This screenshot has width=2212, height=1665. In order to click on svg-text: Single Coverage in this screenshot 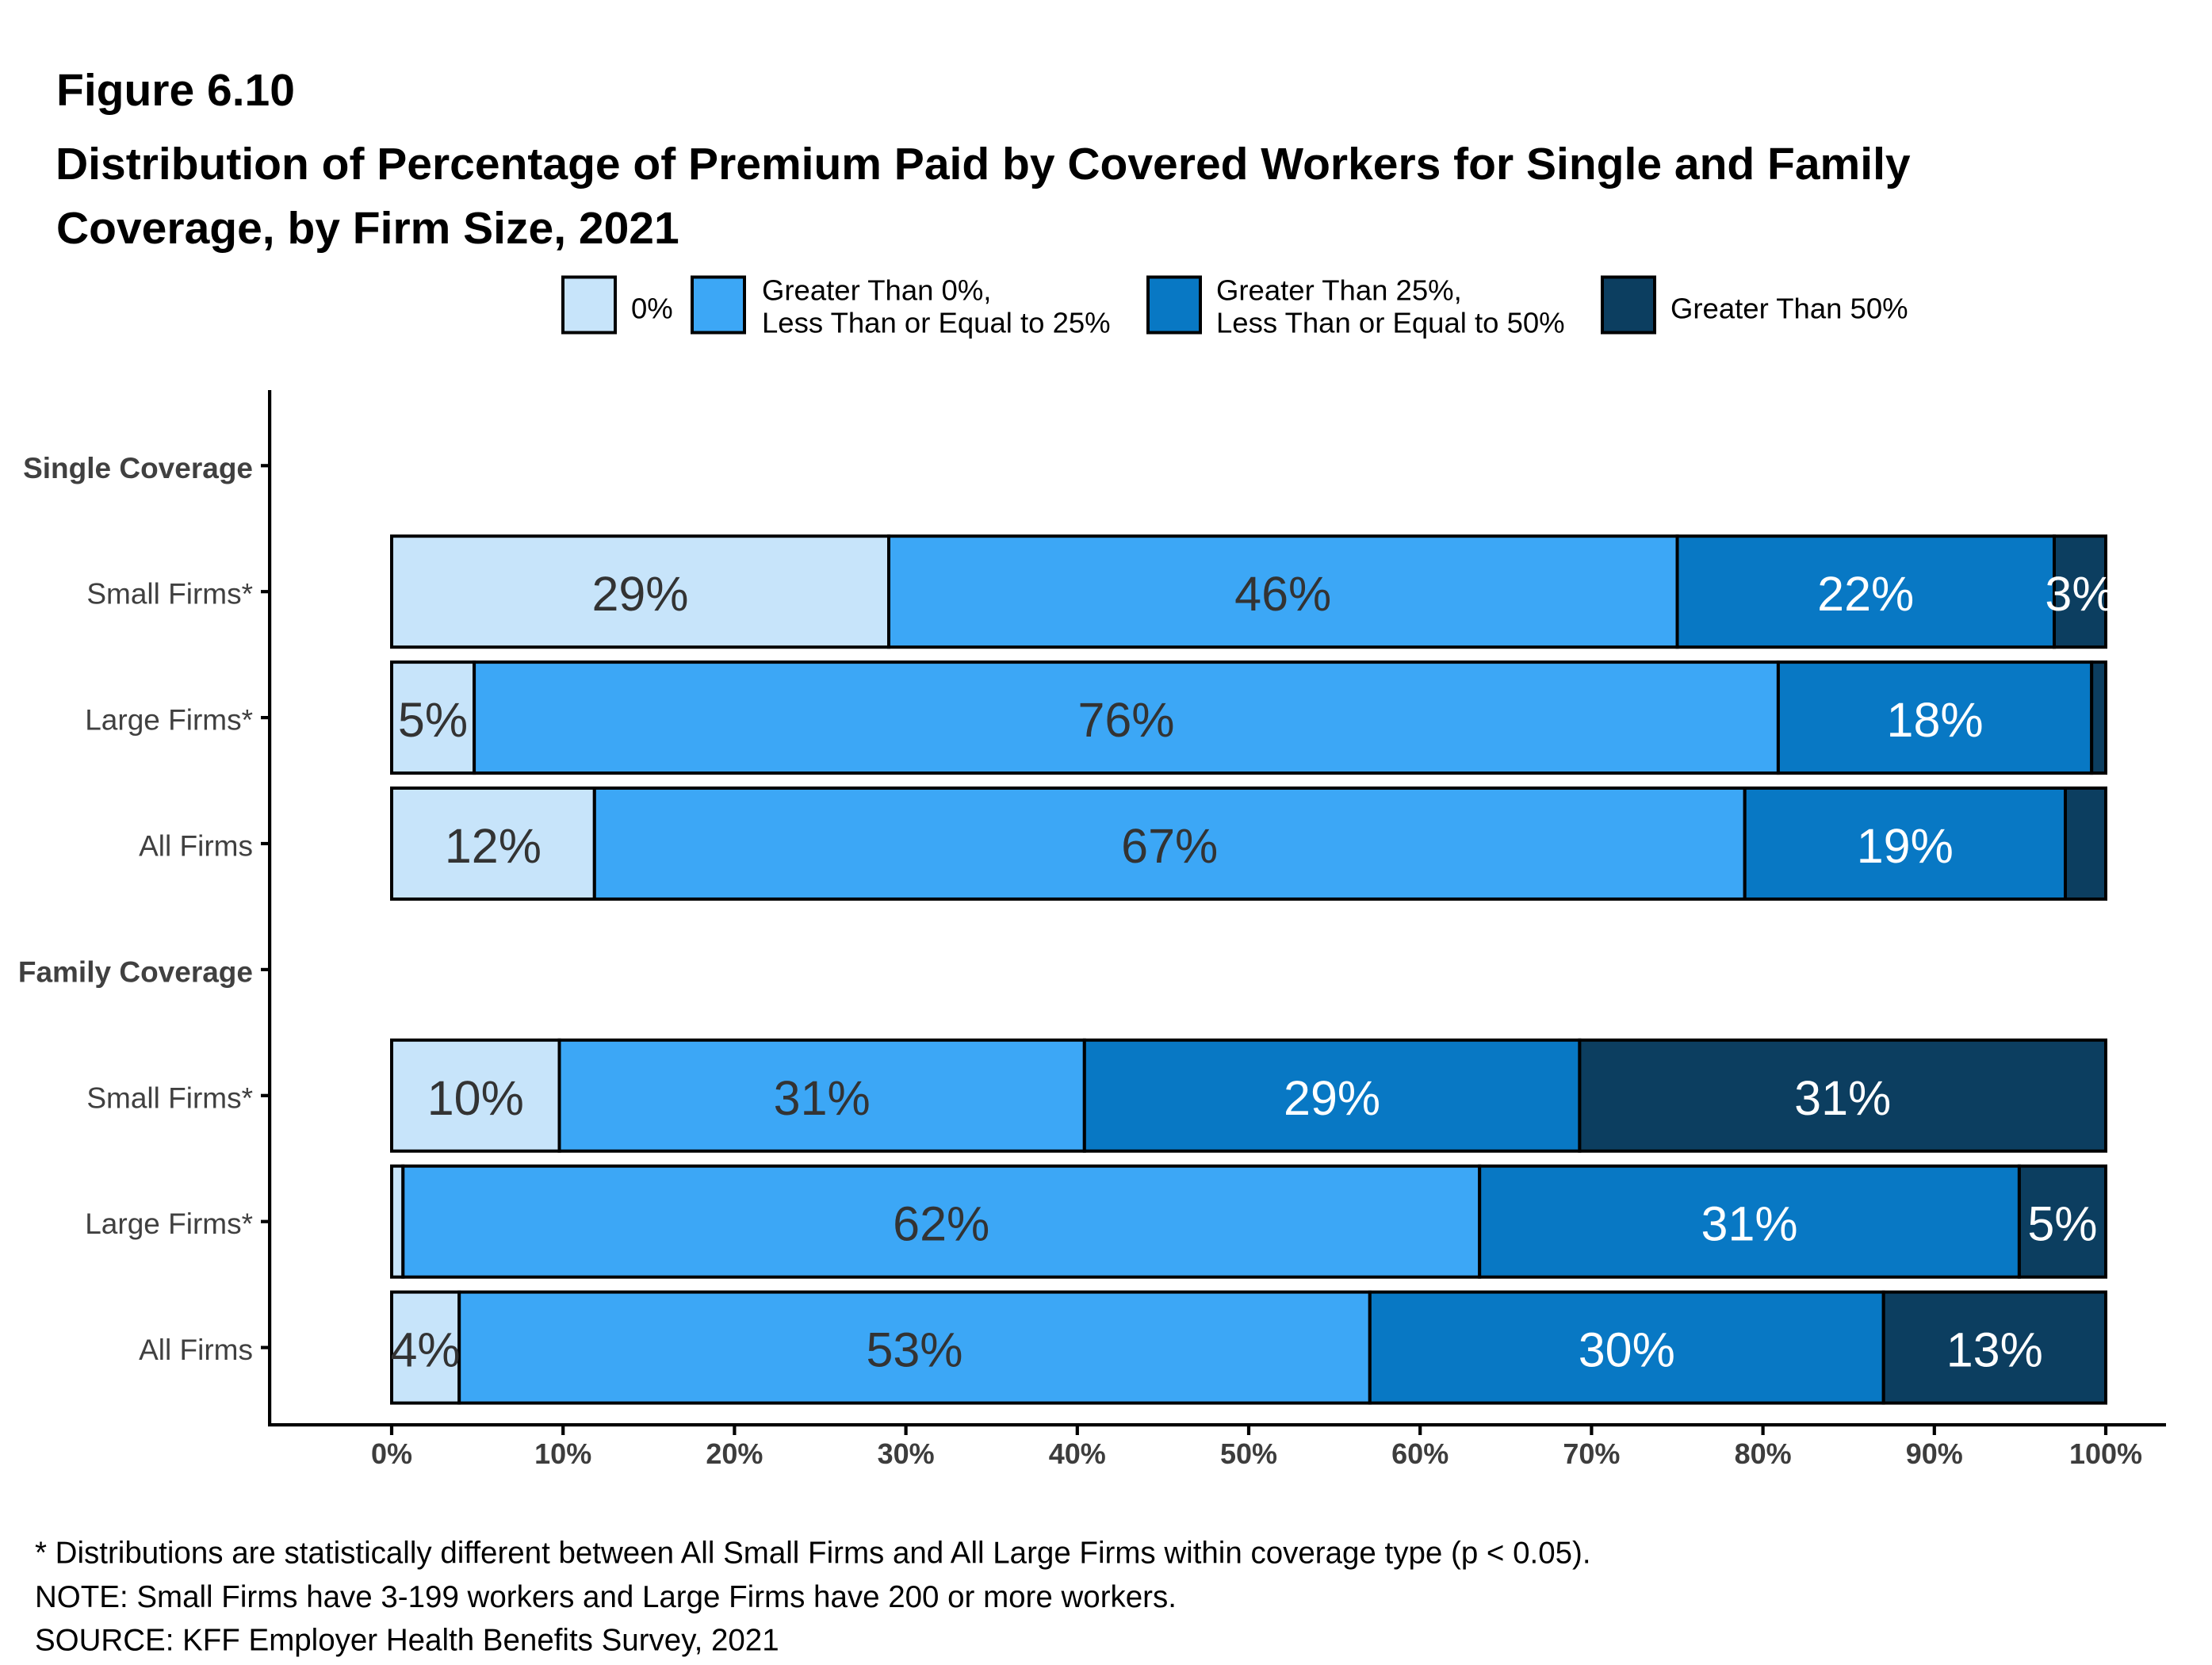, I will do `click(138, 468)`.